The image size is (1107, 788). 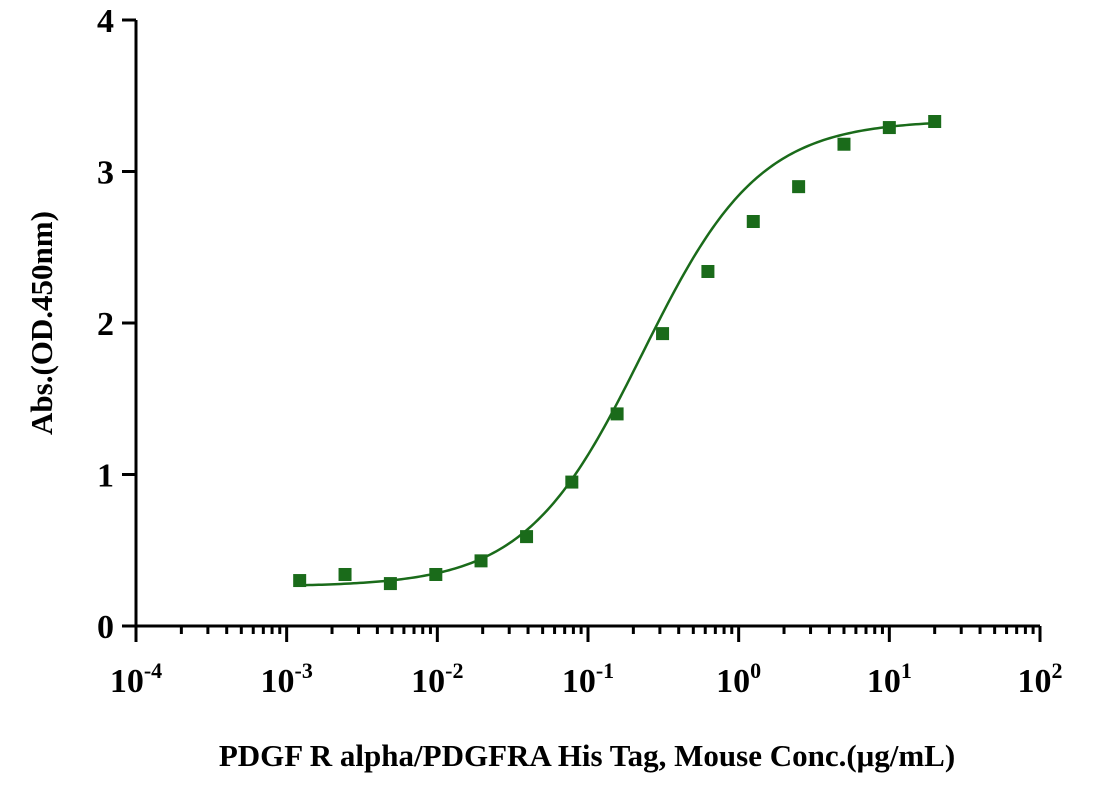 What do you see at coordinates (304, 670) in the screenshot?
I see `x-tick-exponent: -3` at bounding box center [304, 670].